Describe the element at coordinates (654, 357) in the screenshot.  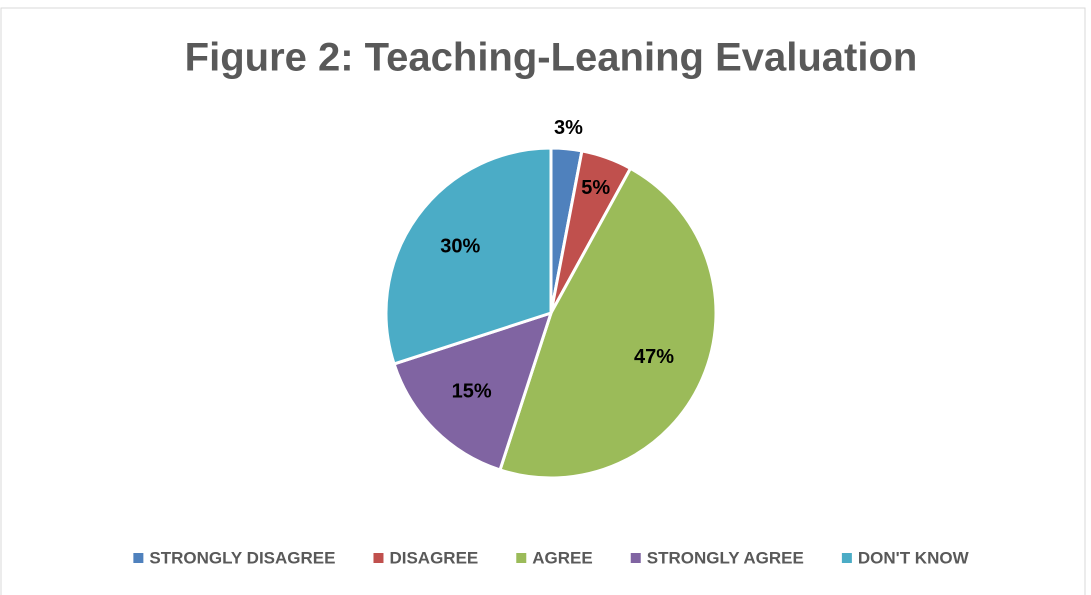
I see `data-label: 47%` at that location.